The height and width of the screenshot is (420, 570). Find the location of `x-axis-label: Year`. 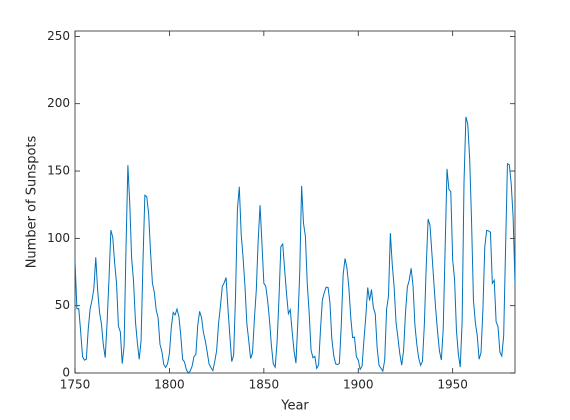

x-axis-label: Year is located at coordinates (294, 406).